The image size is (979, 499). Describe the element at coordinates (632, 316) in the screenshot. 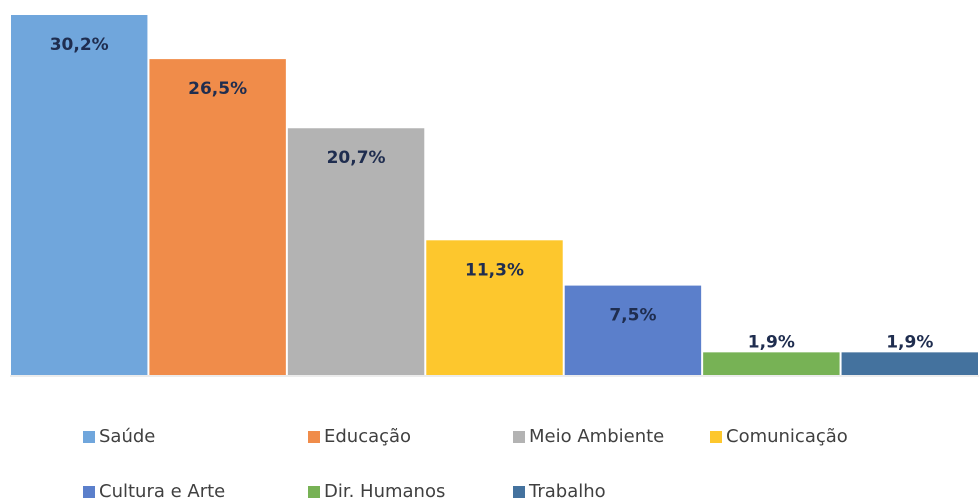

I see `value-label: 7,5%` at that location.